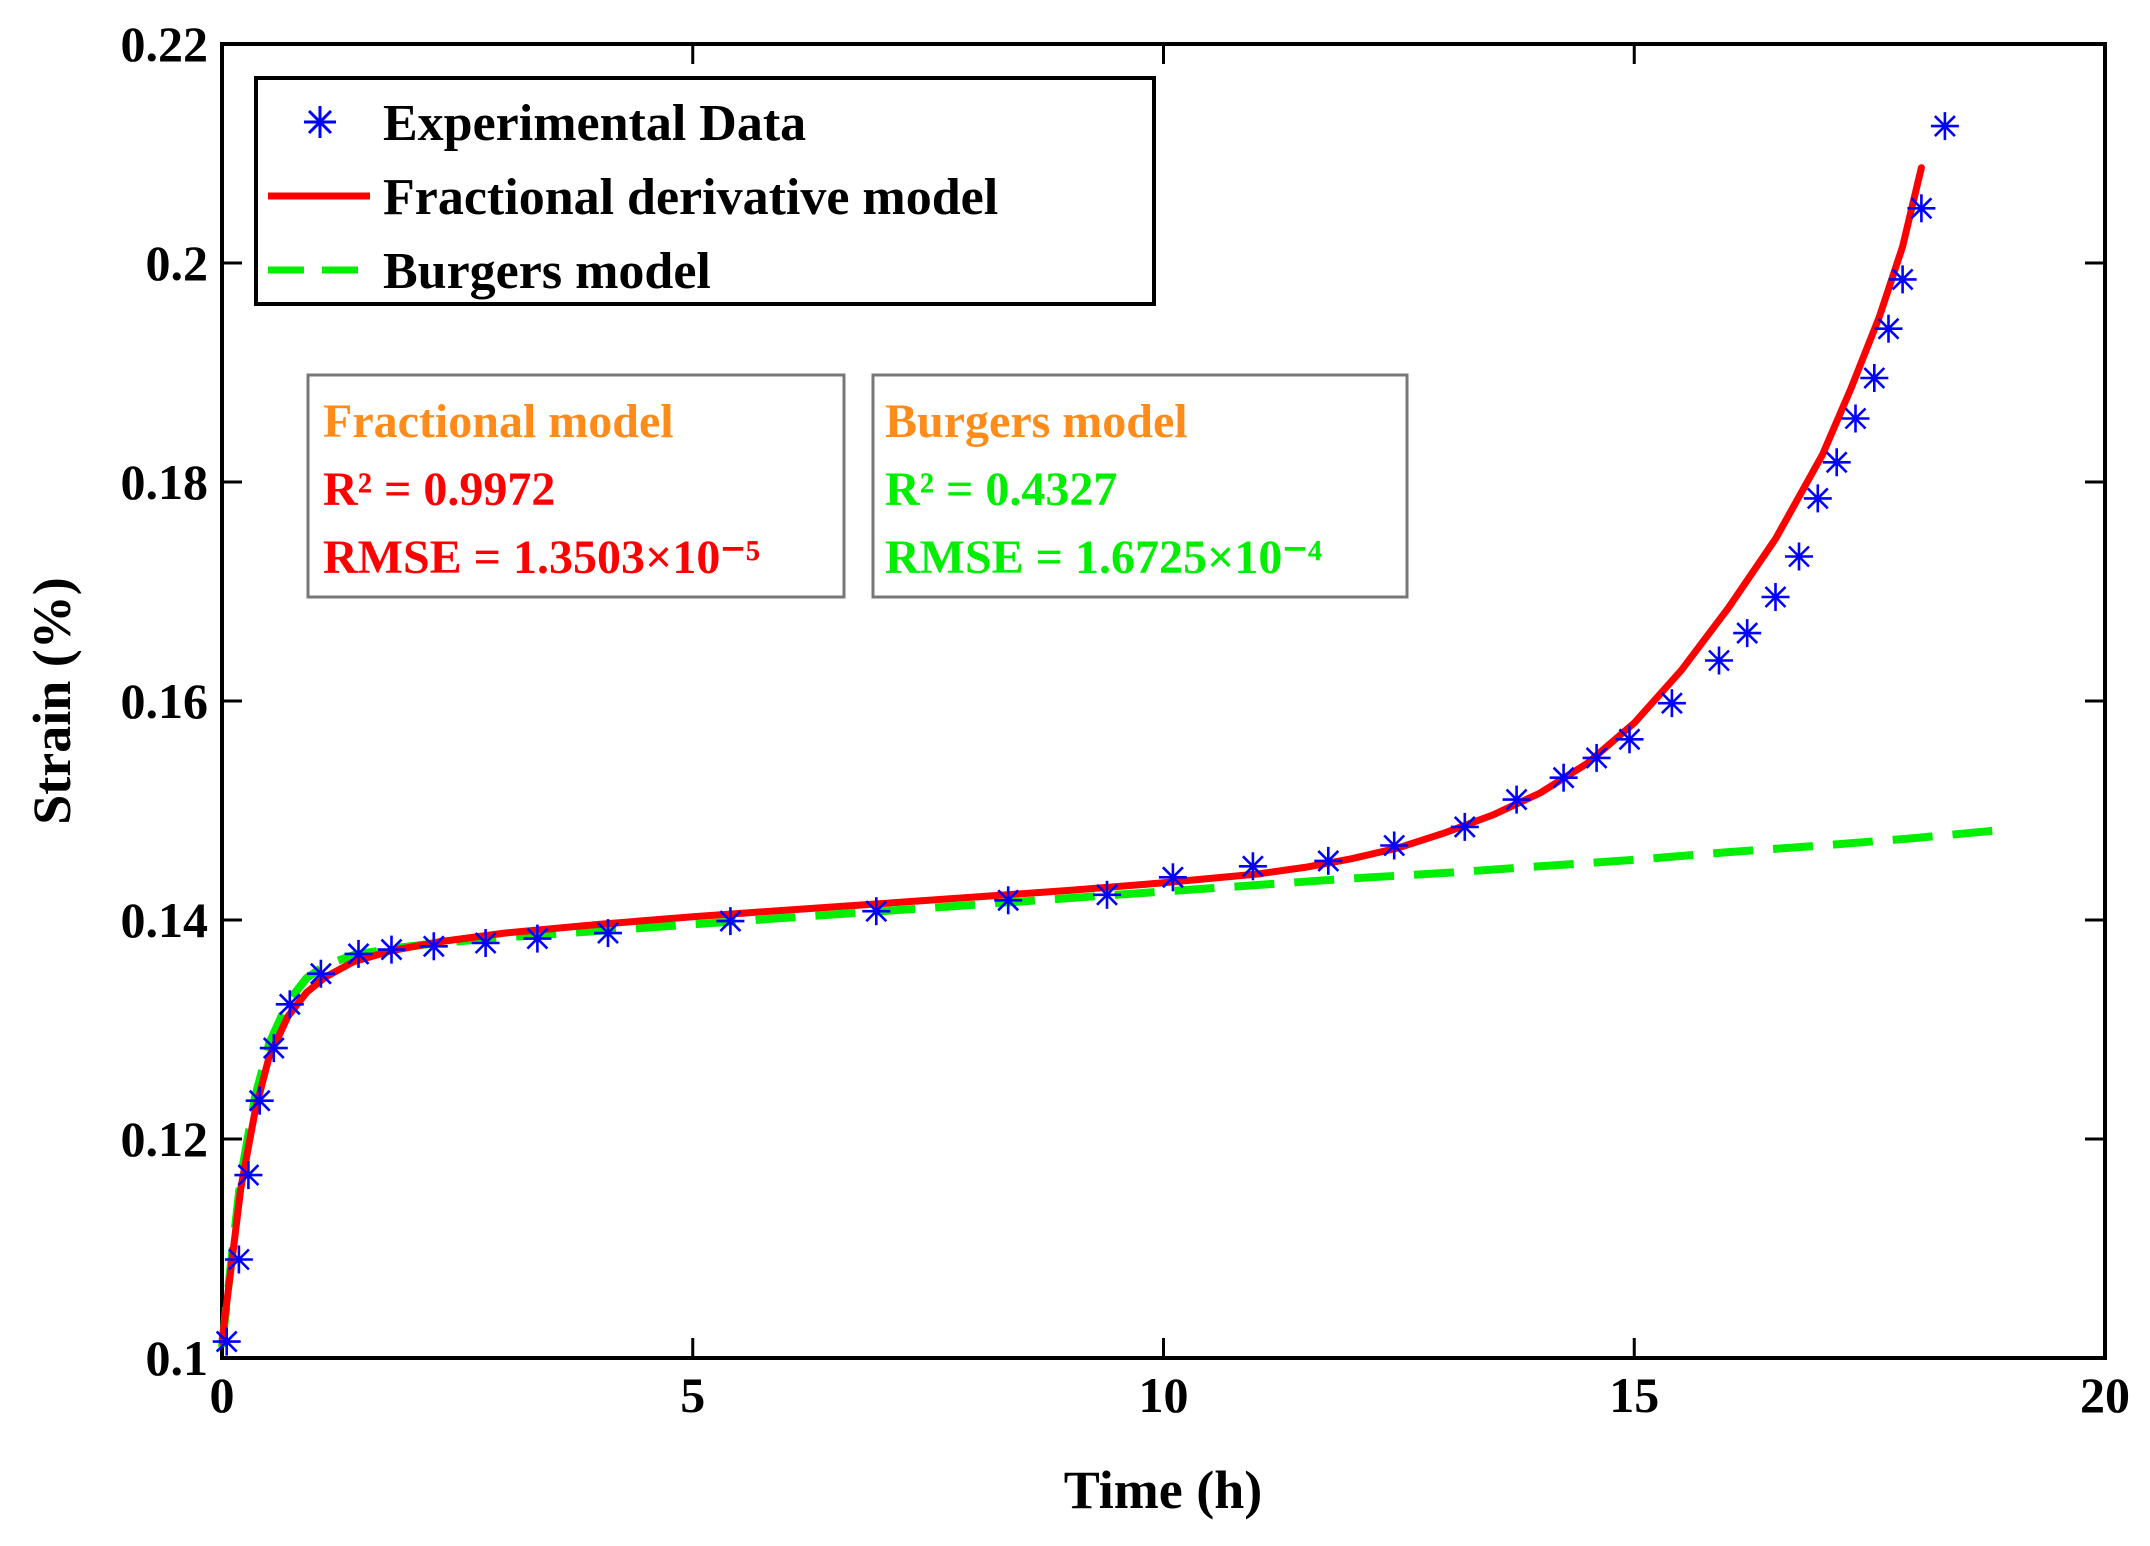 This screenshot has width=2150, height=1546. I want to click on annotation-fractional-rmse: RMSE = 1.3503×10⁻⁵, so click(541, 557).